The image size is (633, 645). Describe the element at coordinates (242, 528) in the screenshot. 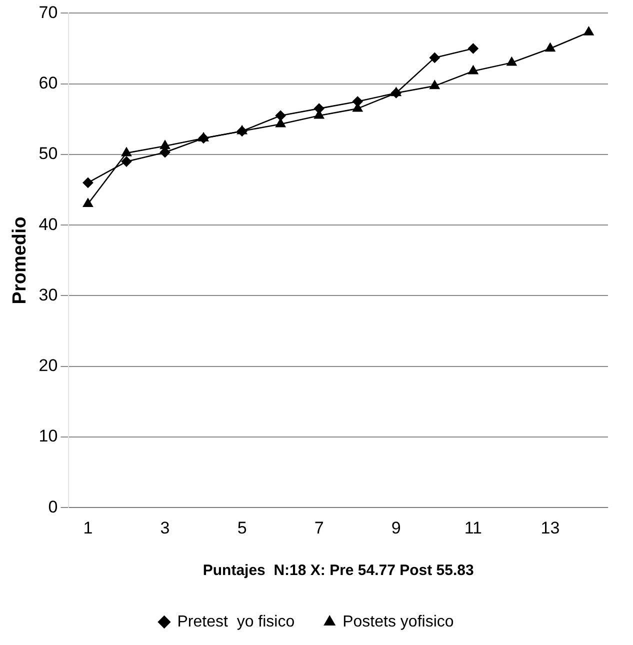

I see `x-tick-label: 5` at that location.